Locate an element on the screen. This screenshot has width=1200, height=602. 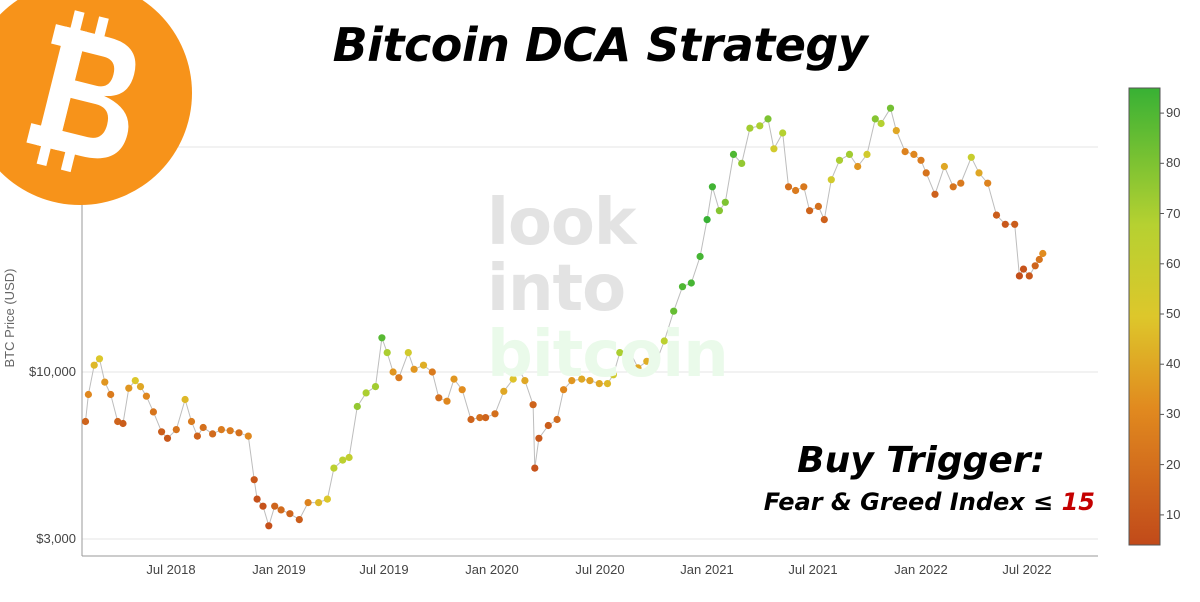
watermark-line-3: bitcoin is located at coordinates (608, 355).